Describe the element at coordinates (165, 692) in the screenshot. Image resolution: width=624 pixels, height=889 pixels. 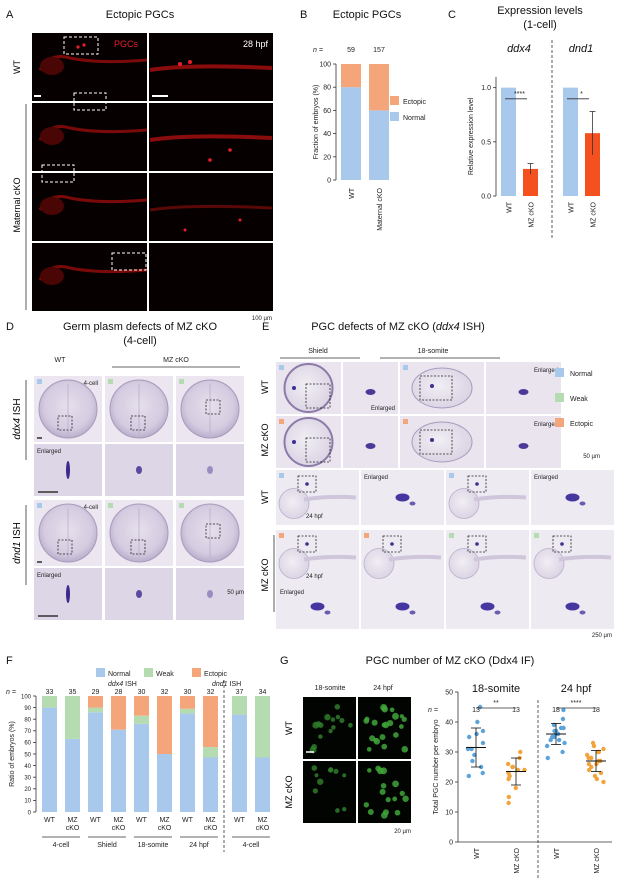
I see `panel-f-n-5: 32` at that location.